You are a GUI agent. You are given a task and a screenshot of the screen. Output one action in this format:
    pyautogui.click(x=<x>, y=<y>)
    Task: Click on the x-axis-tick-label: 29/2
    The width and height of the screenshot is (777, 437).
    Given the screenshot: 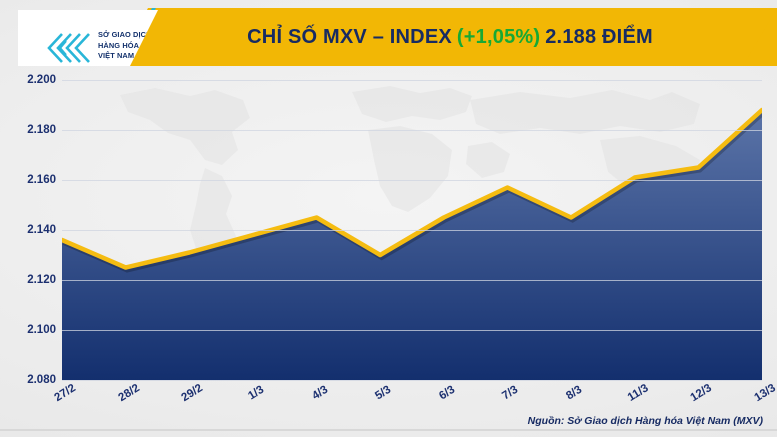 What is the action you would take?
    pyautogui.click(x=192, y=393)
    